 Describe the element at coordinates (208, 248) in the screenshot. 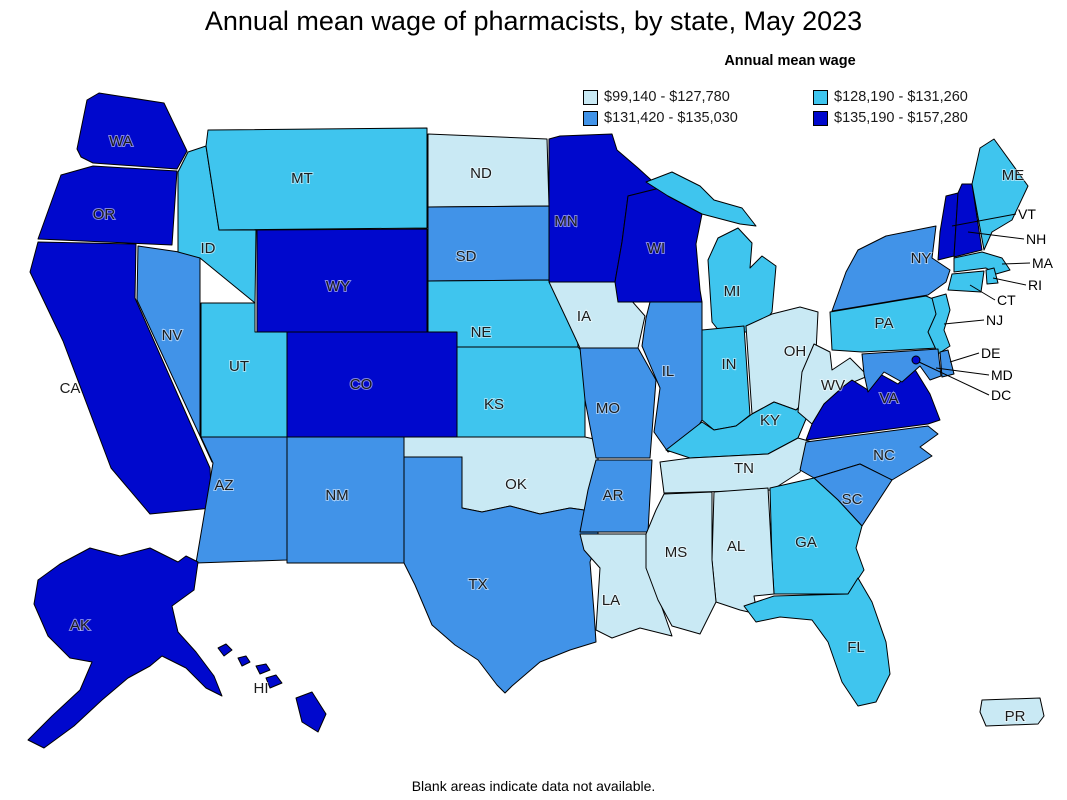

I see `state-label-id: ID` at that location.